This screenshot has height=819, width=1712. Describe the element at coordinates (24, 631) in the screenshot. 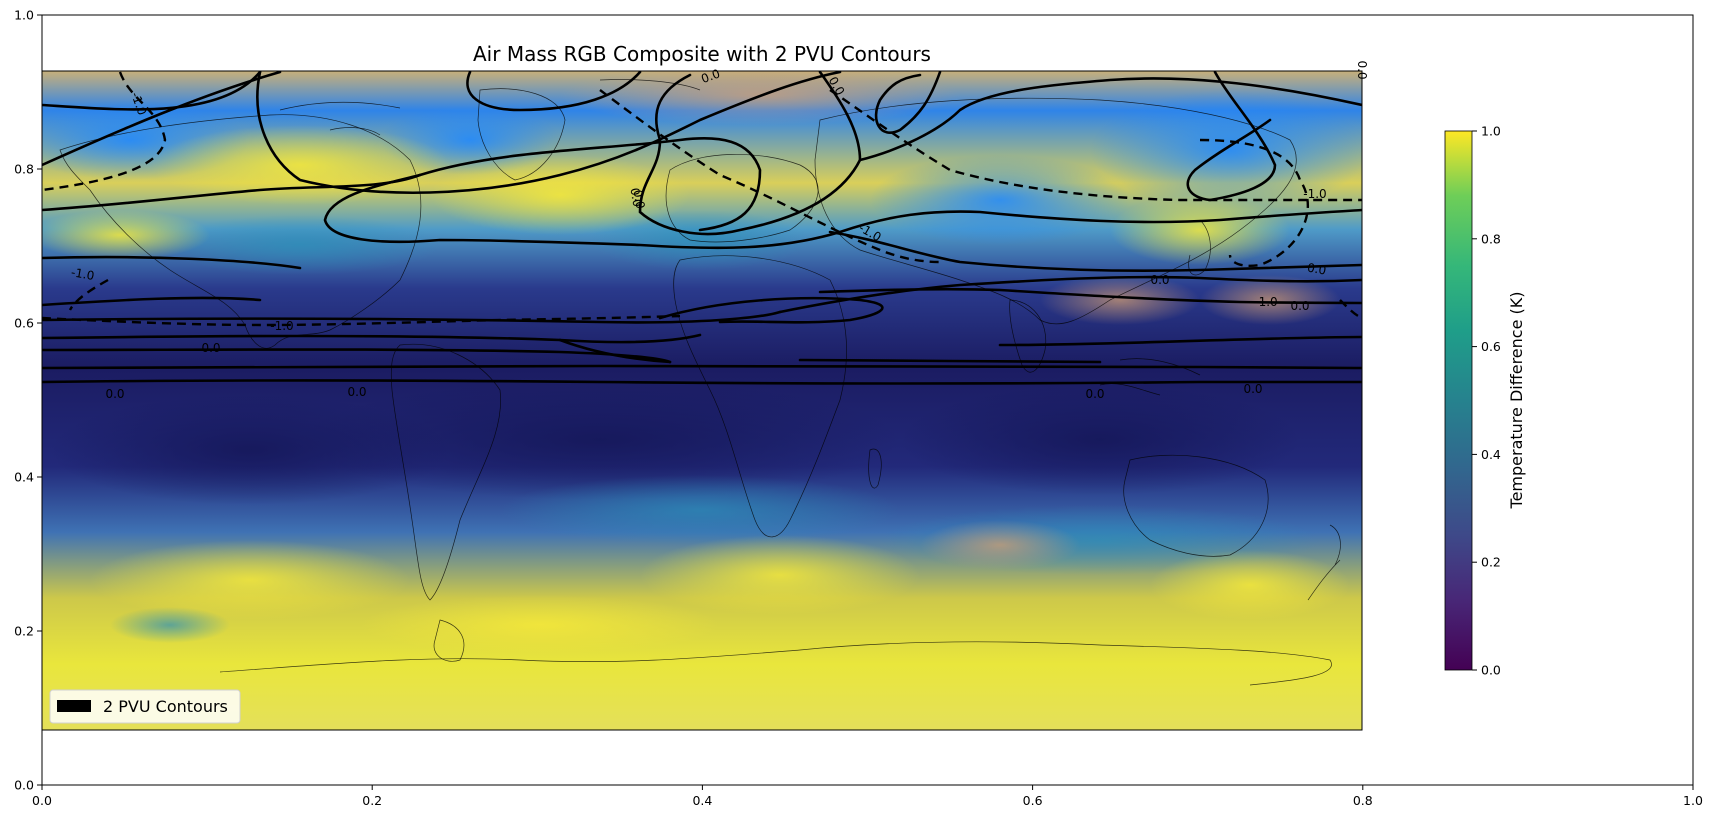

I see `y-tick-label: 0.2` at that location.